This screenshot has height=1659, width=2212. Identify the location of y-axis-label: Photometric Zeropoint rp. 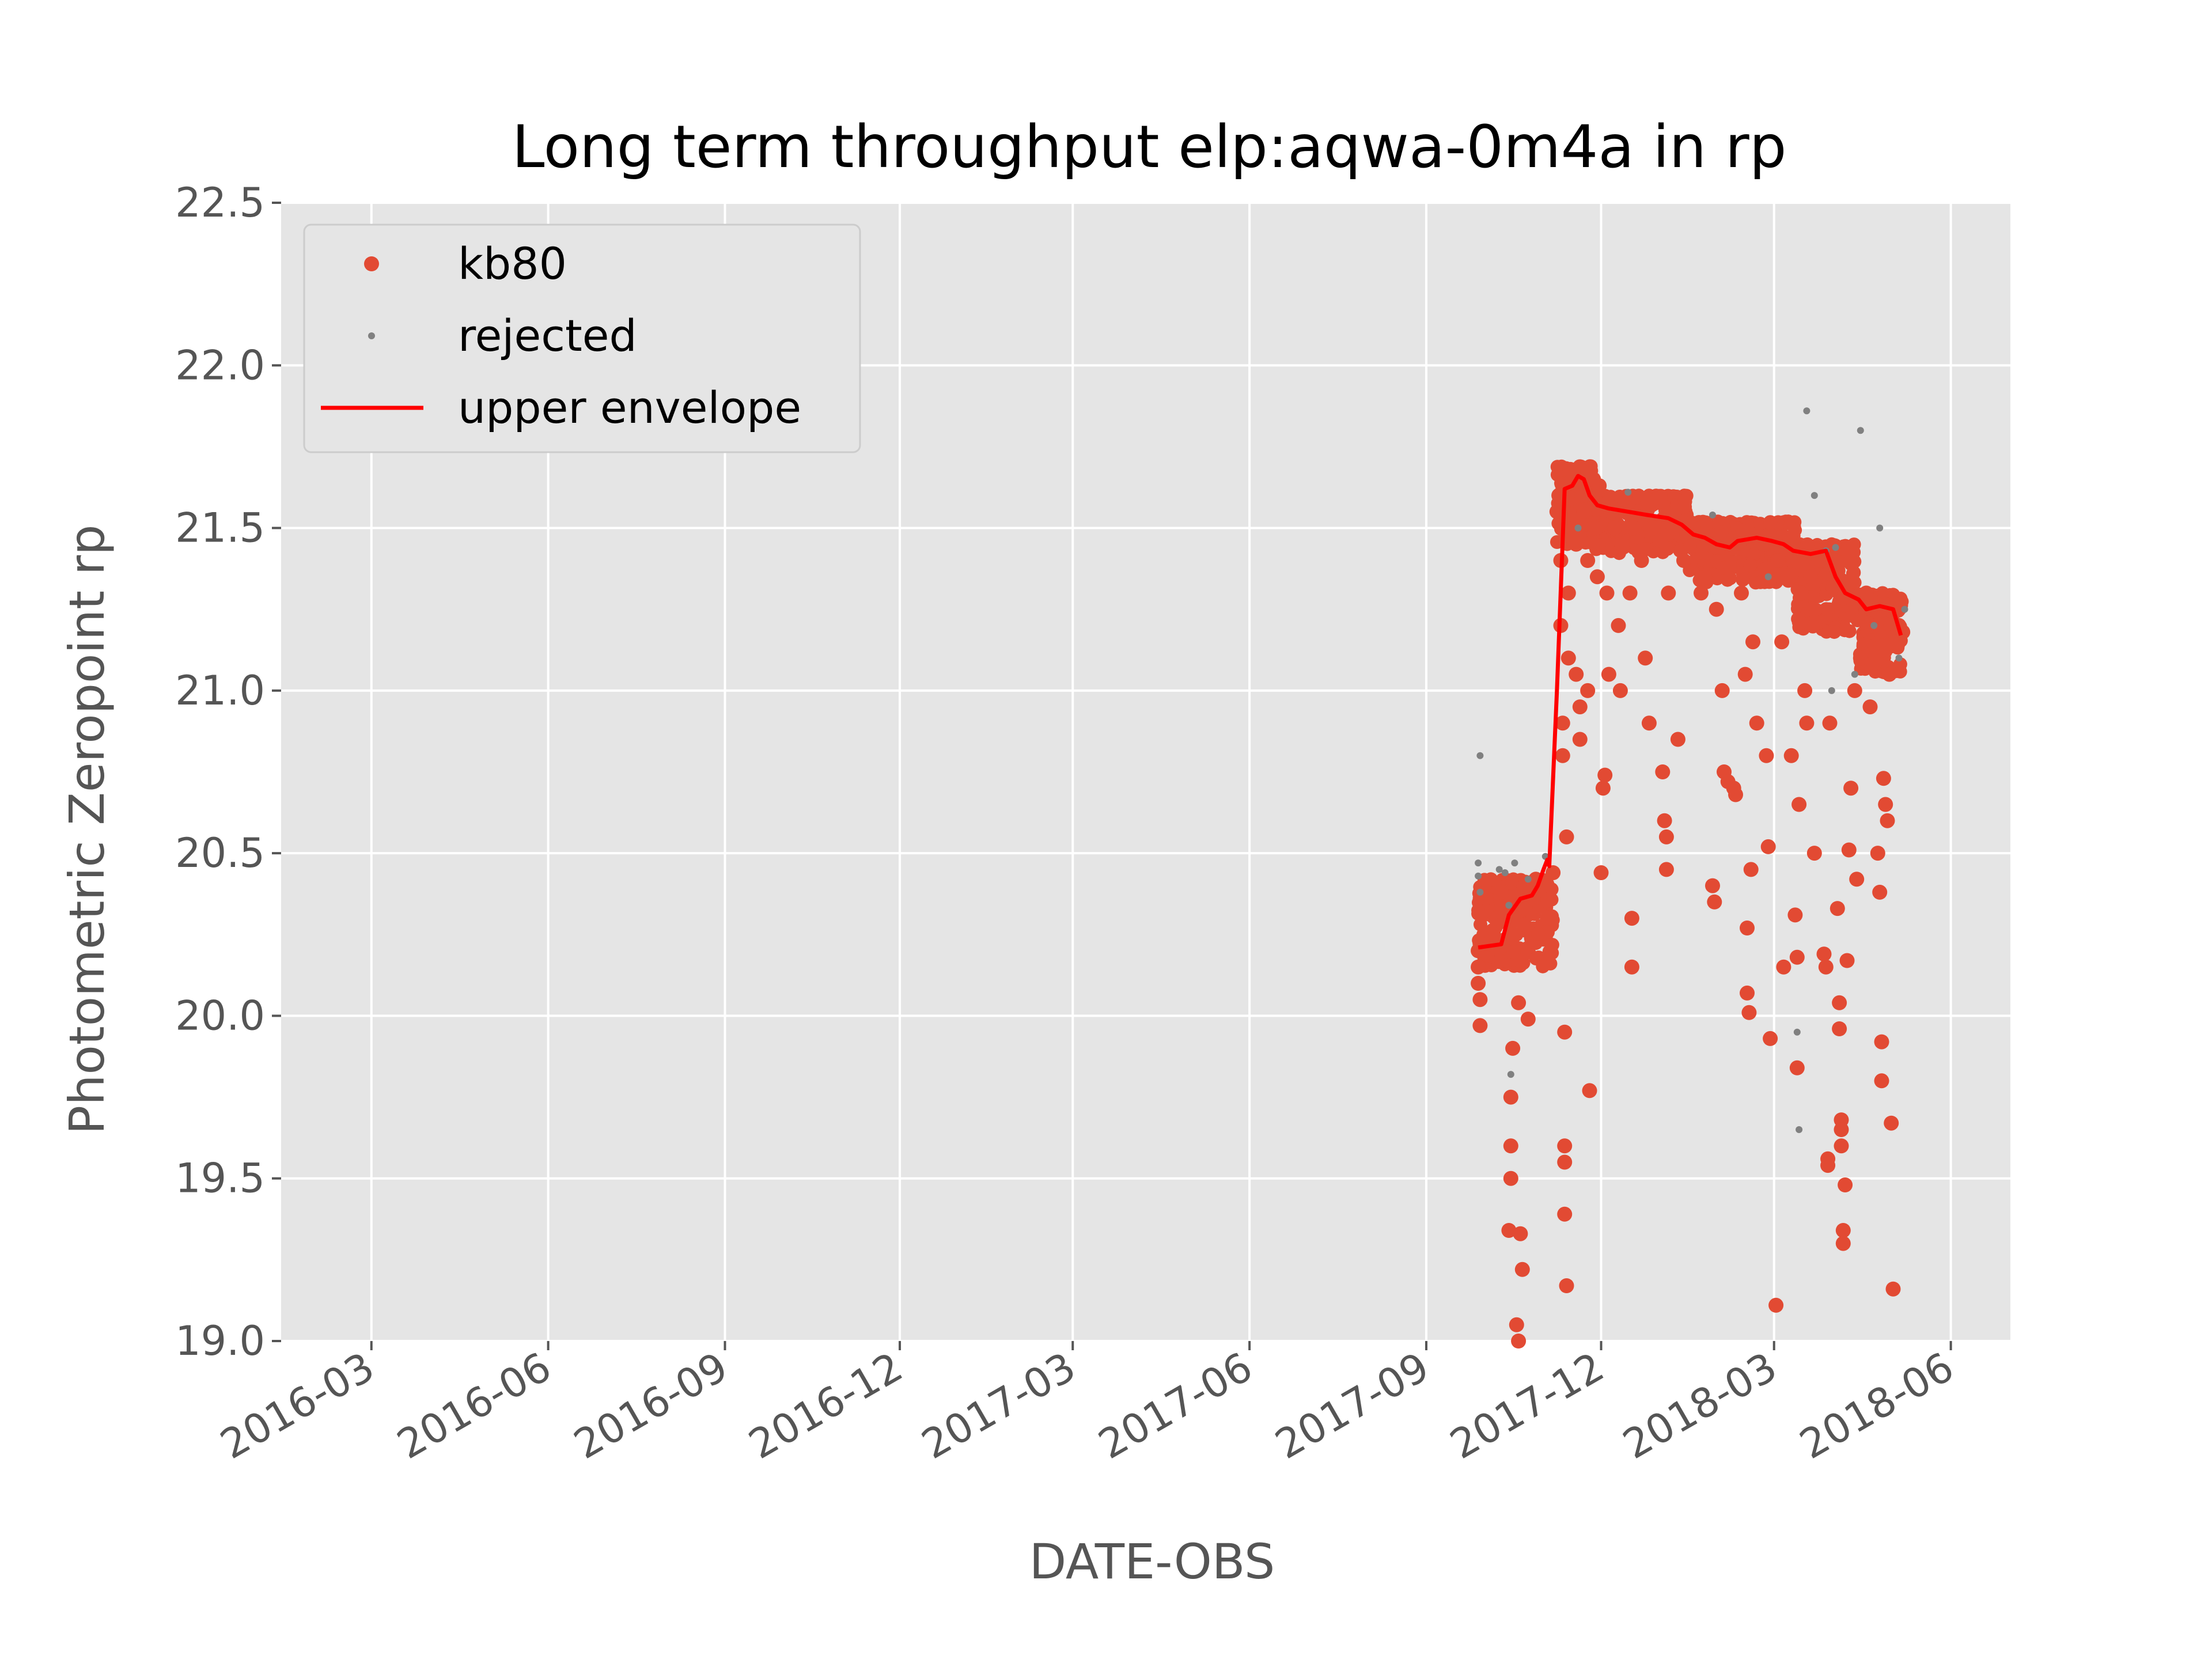
(87, 830).